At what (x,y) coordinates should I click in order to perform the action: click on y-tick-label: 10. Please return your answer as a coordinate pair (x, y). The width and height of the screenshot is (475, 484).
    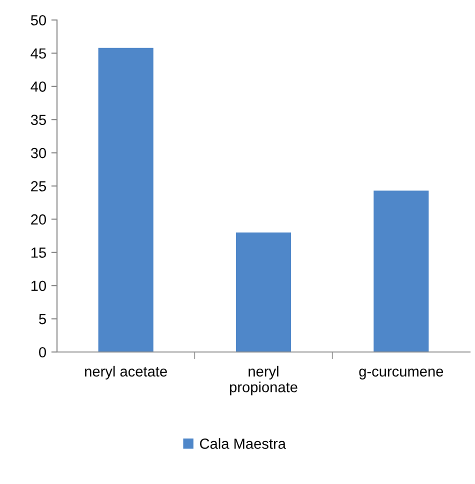
    Looking at the image, I should click on (38, 286).